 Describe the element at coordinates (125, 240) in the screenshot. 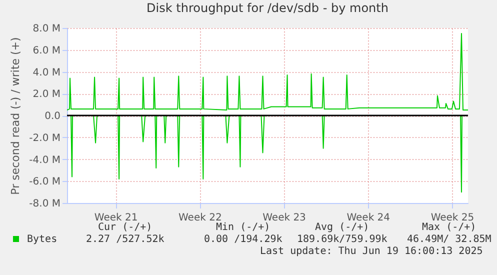

I see `text: 2.27 /527.52k` at that location.